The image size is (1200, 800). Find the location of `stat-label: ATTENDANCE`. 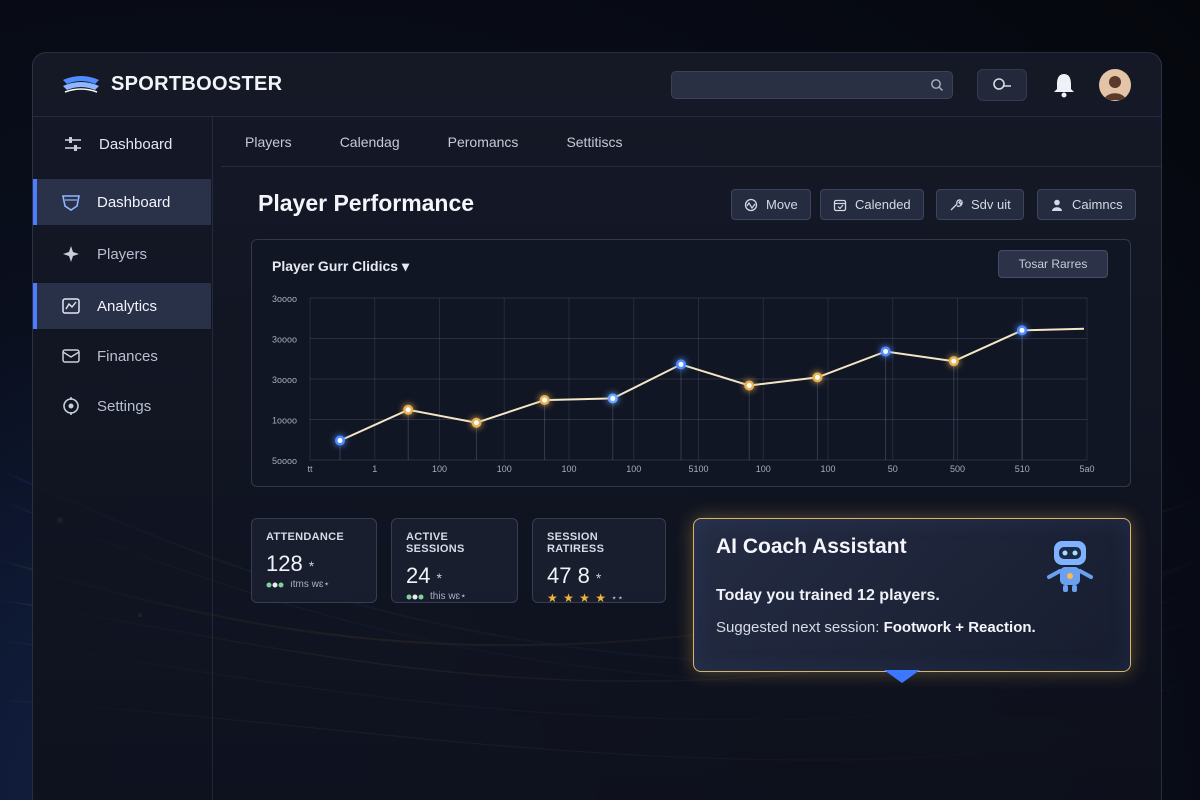

stat-label: ATTENDANCE is located at coordinates (305, 537).